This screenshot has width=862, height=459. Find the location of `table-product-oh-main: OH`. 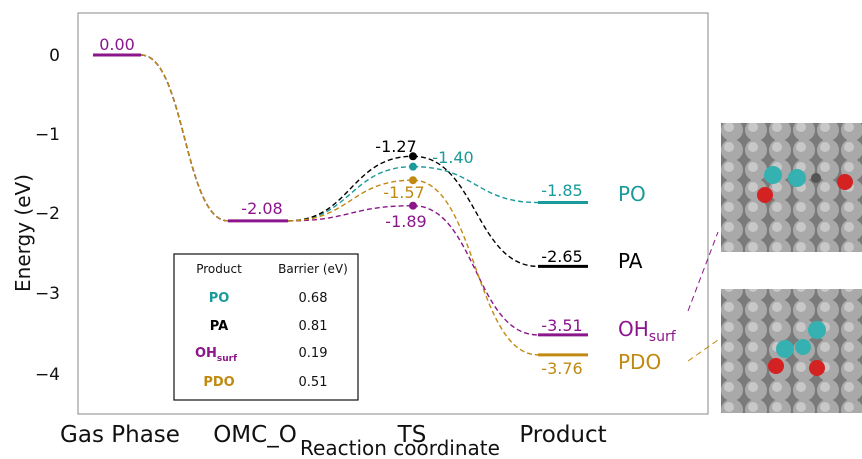

table-product-oh-main: OH is located at coordinates (206, 353).